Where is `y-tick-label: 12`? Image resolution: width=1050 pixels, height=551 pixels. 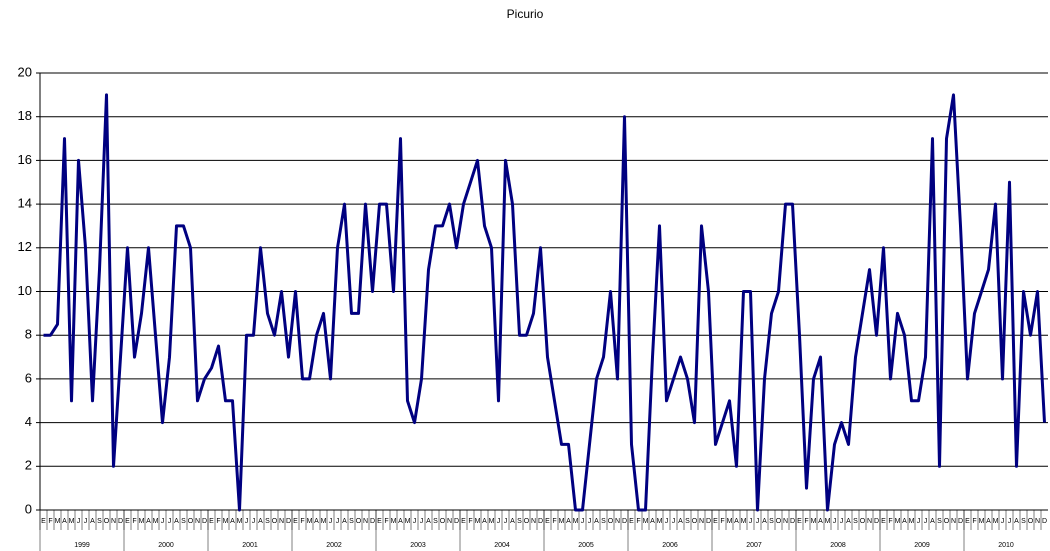 y-tick-label: 12 is located at coordinates (25, 246).